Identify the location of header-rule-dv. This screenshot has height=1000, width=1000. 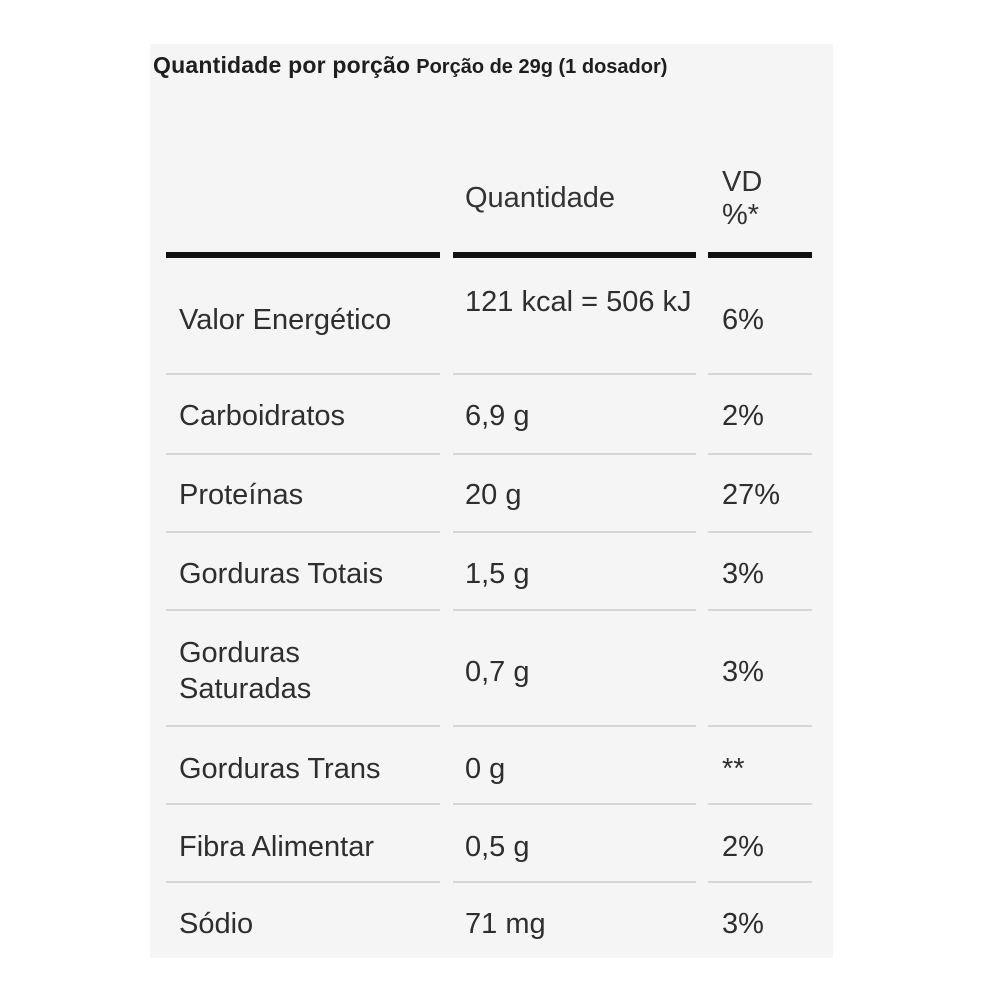
(760, 255).